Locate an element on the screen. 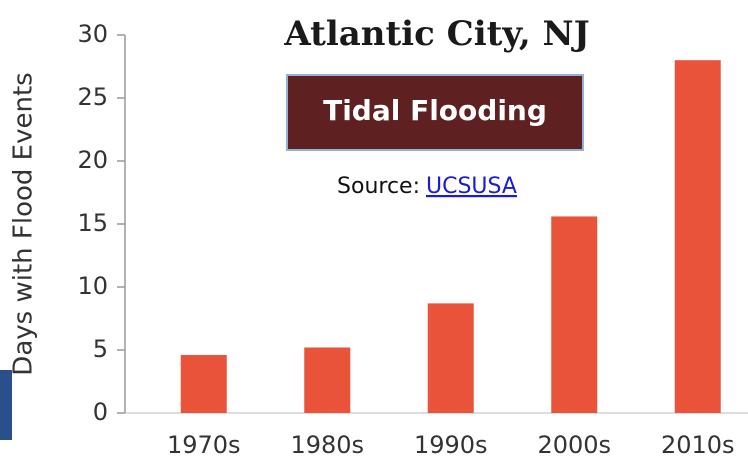 The height and width of the screenshot is (467, 748). y-tick-label: 25 is located at coordinates (92, 97).